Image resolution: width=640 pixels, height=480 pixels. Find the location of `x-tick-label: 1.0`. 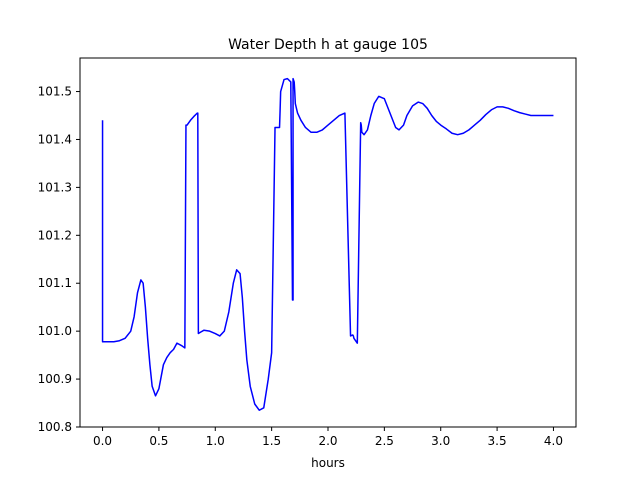

x-tick-label: 1.0 is located at coordinates (215, 441).